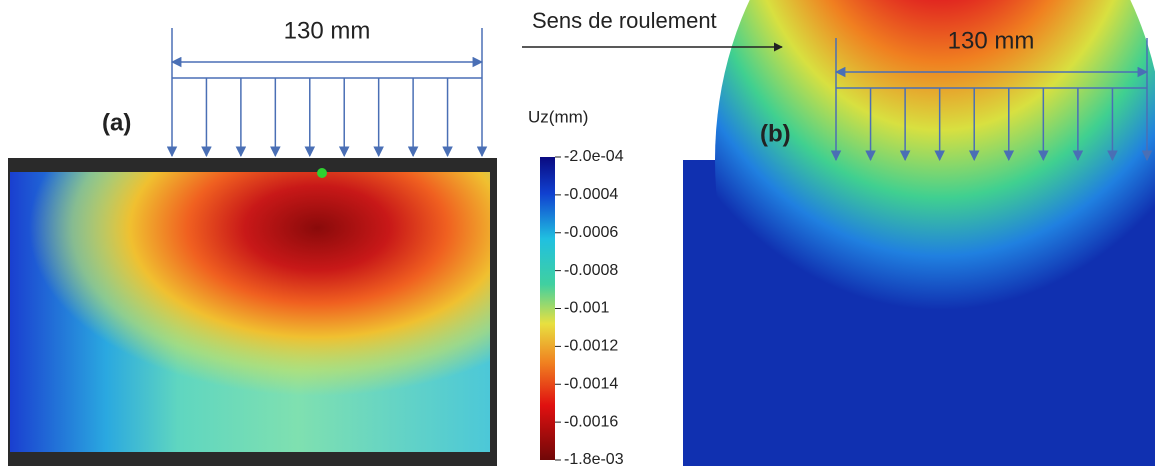  I want to click on colorbar-tick-label: -0.0006, so click(591, 232).